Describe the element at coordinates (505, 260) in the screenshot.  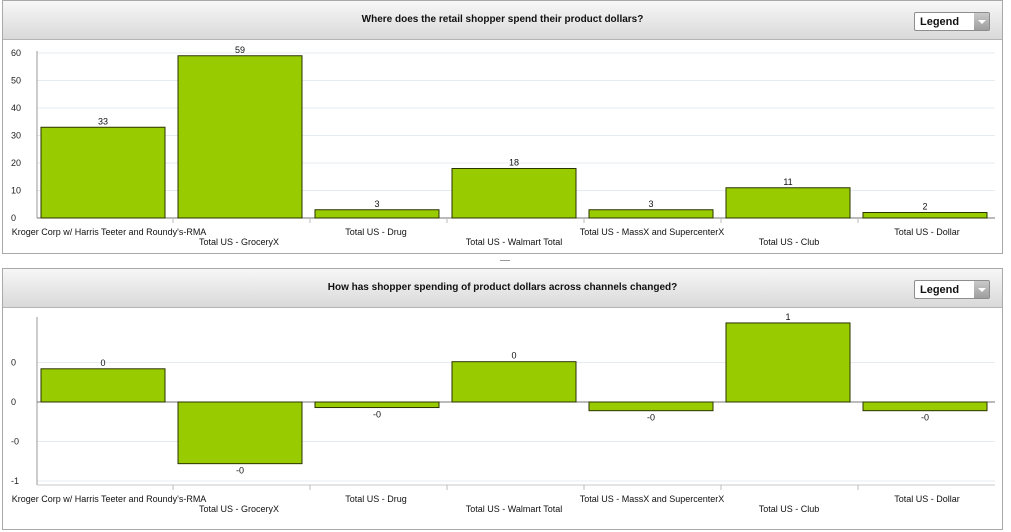
I see `panel-splitter-handle` at that location.